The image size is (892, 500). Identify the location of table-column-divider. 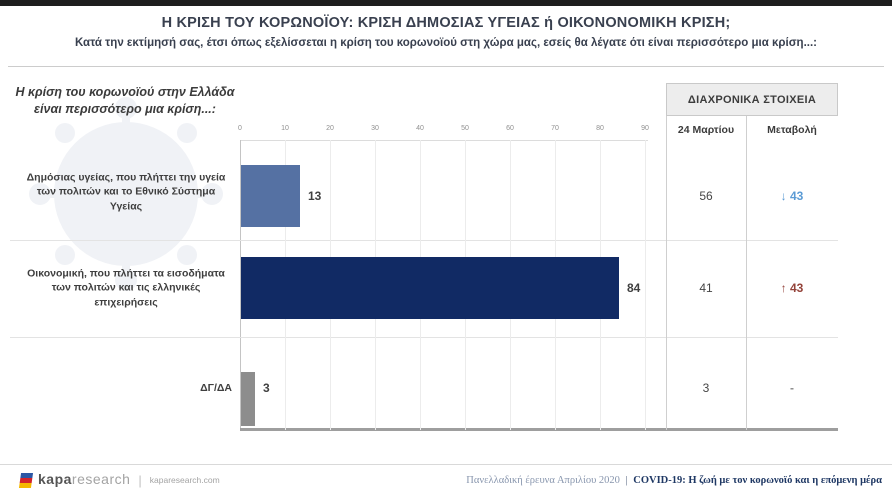
(746, 273).